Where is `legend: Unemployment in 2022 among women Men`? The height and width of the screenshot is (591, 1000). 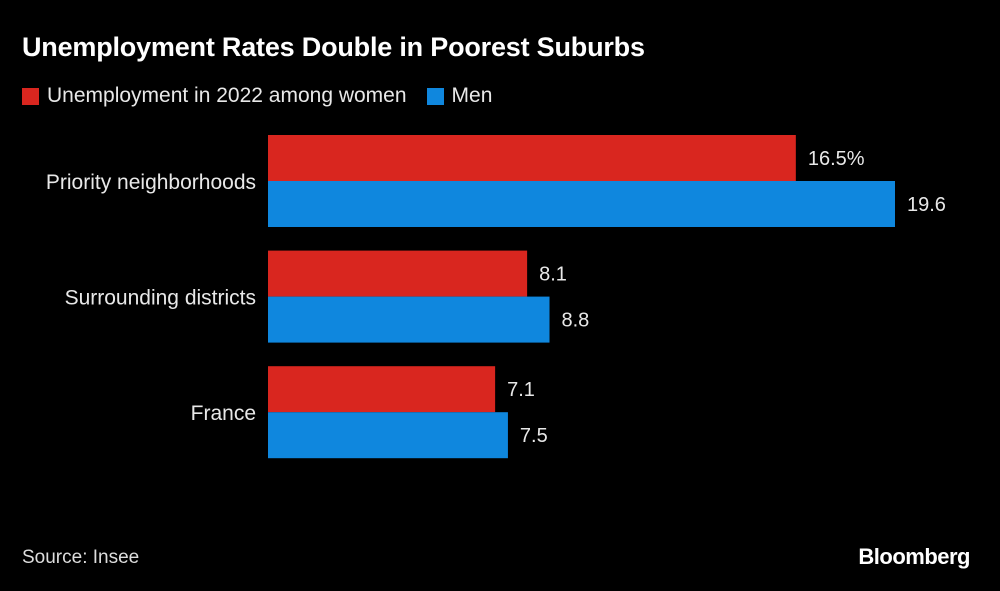 legend: Unemployment in 2022 among women Men is located at coordinates (267, 96).